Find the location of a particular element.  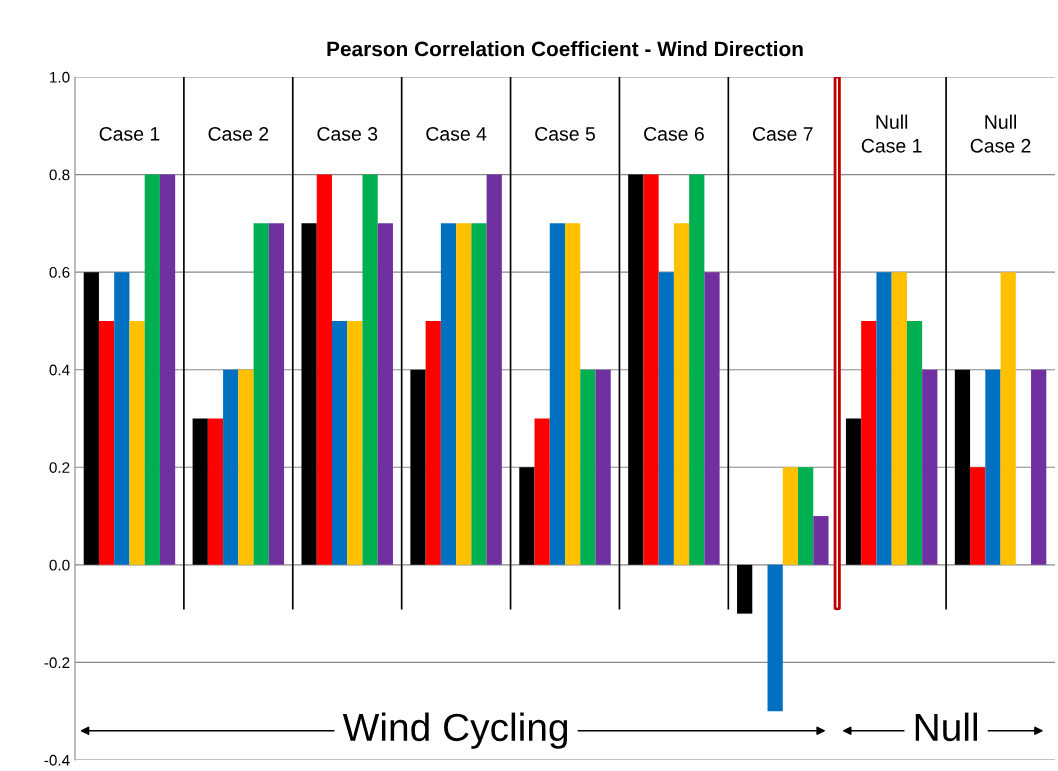

x-tick-label: Case 3 is located at coordinates (347, 133).